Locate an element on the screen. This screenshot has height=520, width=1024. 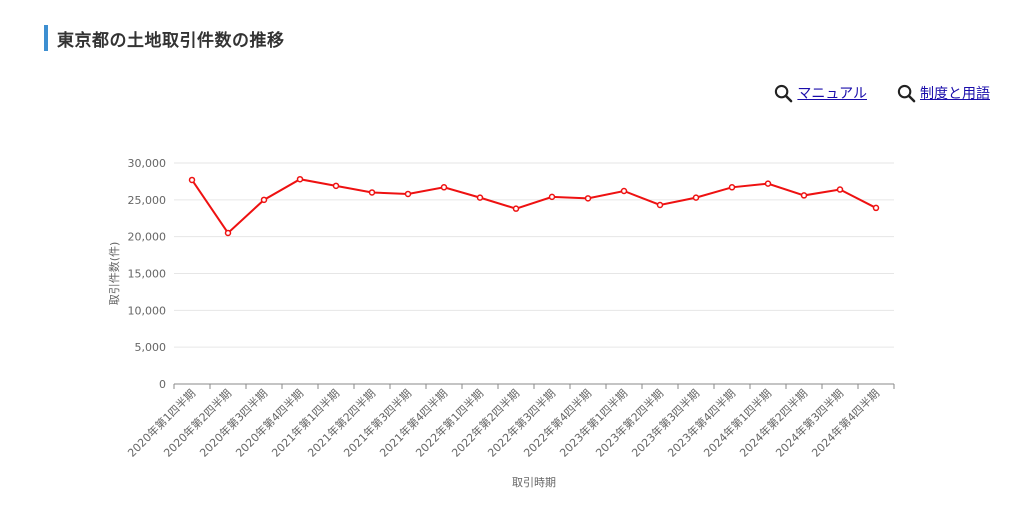
x-tick-label: 2023年第2四半期 is located at coordinates (630, 423).